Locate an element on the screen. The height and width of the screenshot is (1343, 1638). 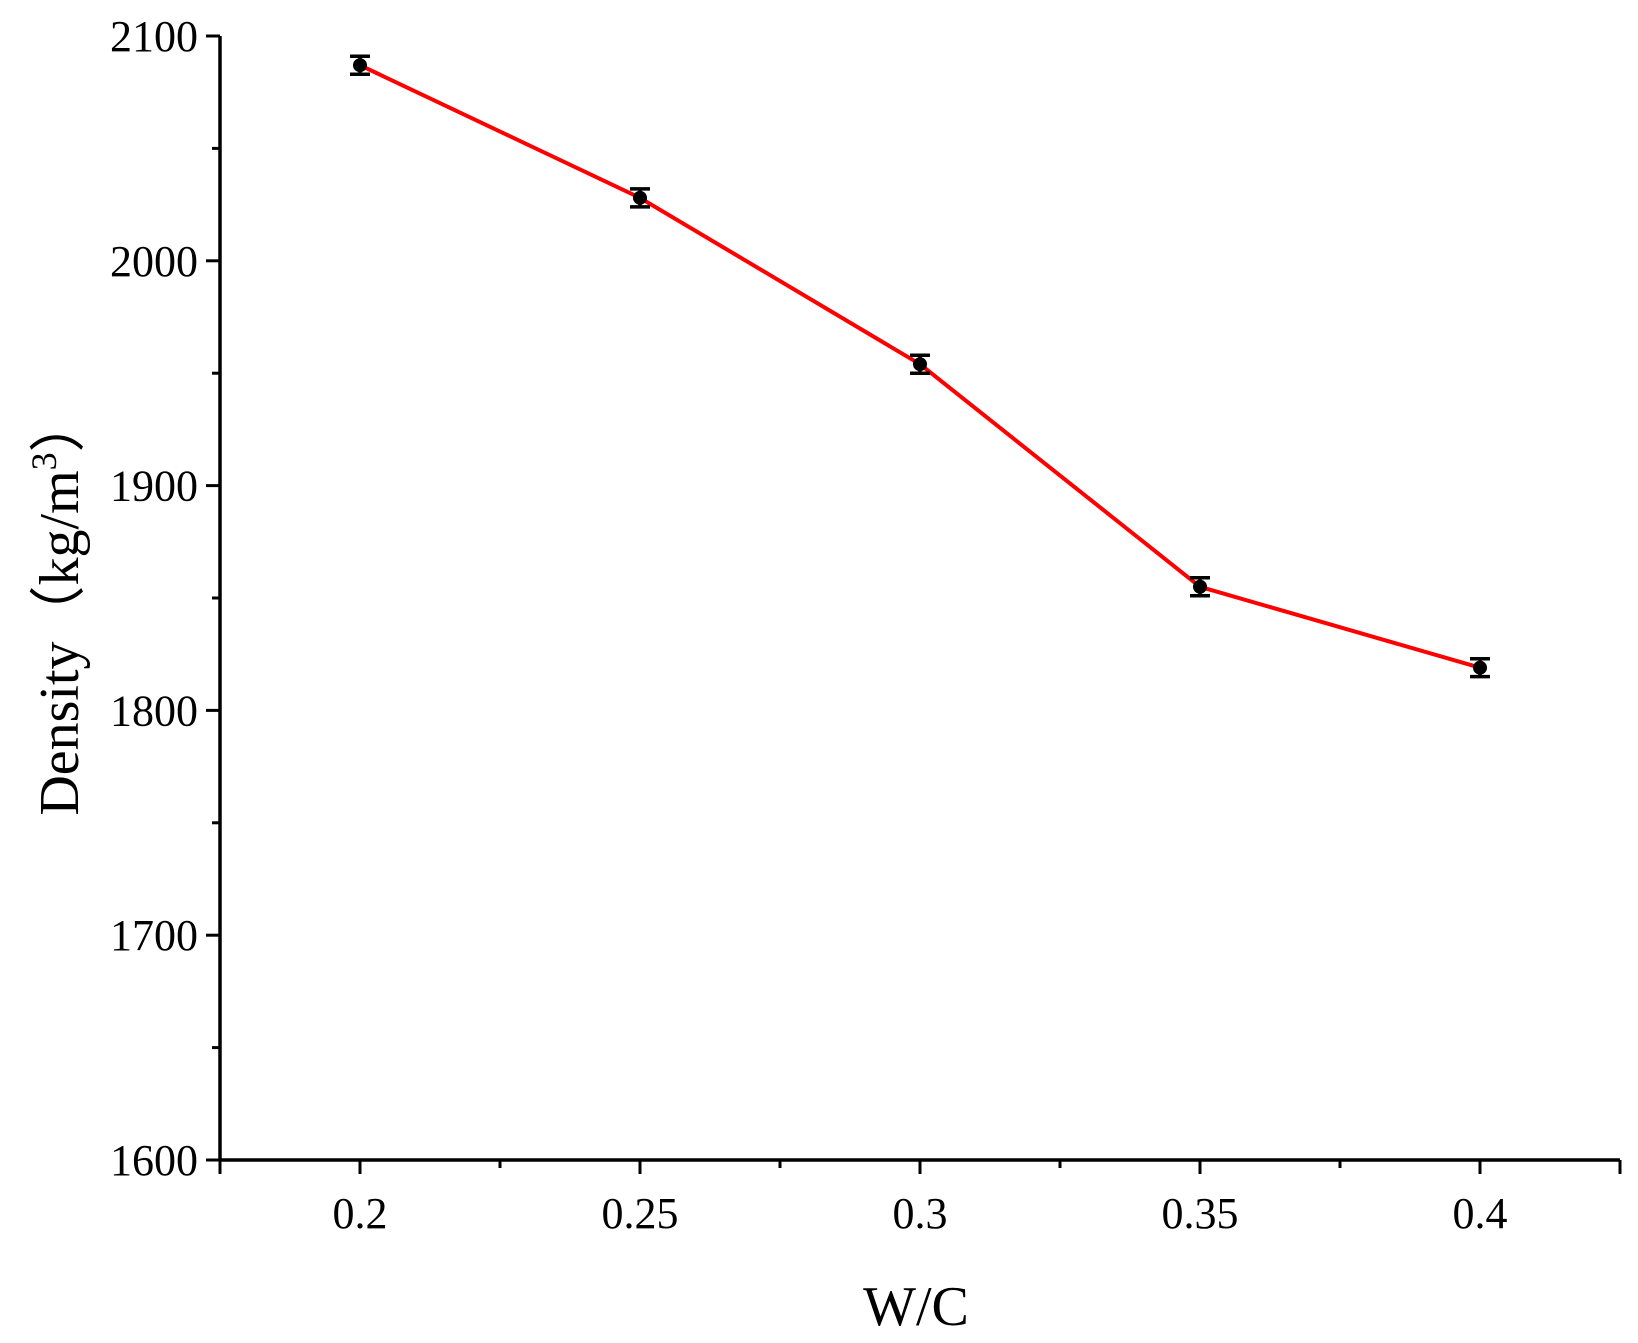
x-tick-label: 0.4 is located at coordinates (1480, 1213).